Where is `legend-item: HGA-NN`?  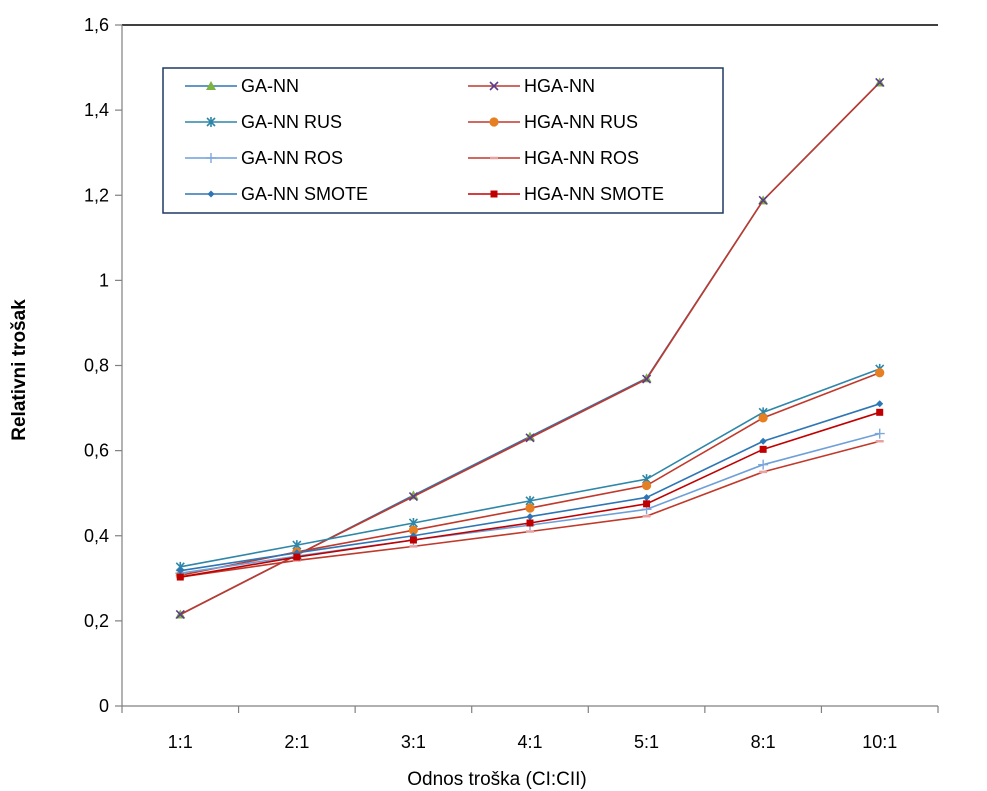 legend-item: HGA-NN is located at coordinates (531, 86).